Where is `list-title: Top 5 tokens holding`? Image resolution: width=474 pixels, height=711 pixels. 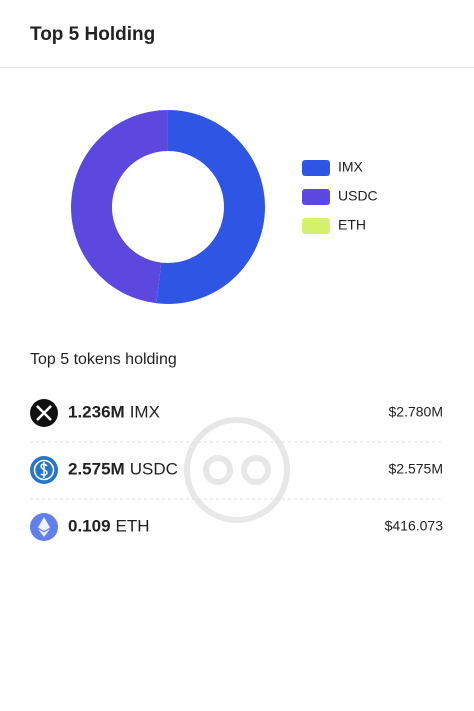 list-title: Top 5 tokens holding is located at coordinates (103, 359).